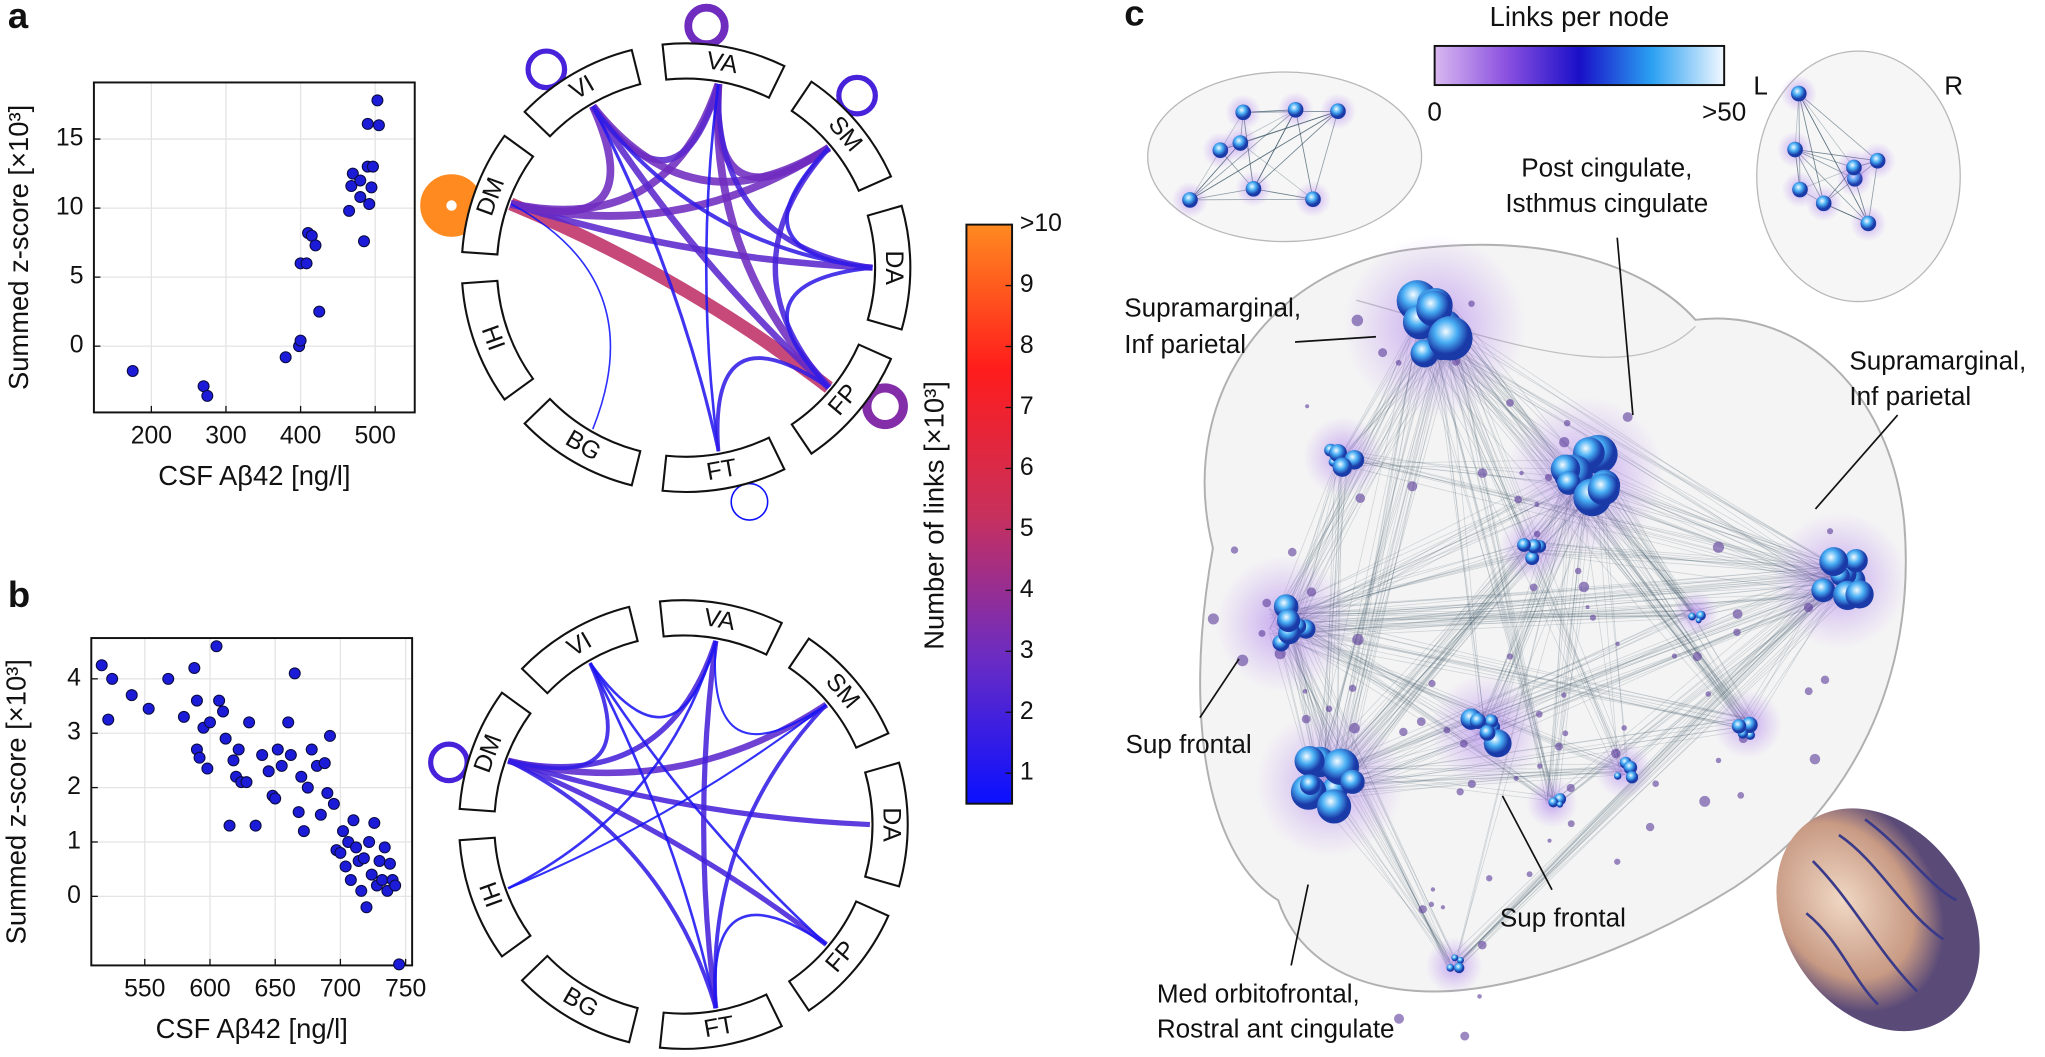 Image resolution: width=2045 pixels, height=1057 pixels. Describe the element at coordinates (719, 1027) in the screenshot. I see `node-label: FT` at that location.